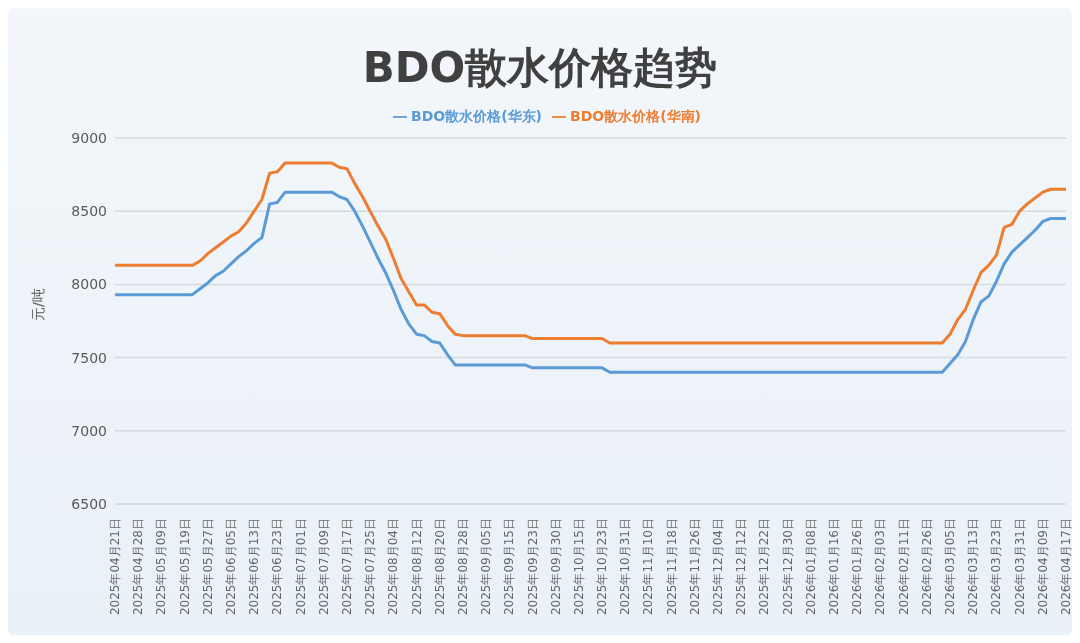 Image resolution: width=1080 pixels, height=643 pixels. What do you see at coordinates (950, 567) in the screenshot?
I see `x-tick-label: 2026年03月05日` at bounding box center [950, 567].